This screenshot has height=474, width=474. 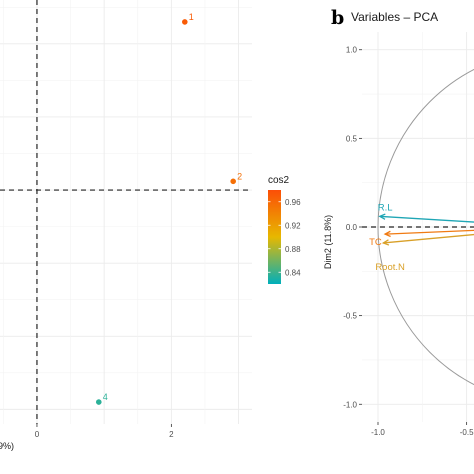 What do you see at coordinates (274, 237) in the screenshot?
I see `legend-colorbar` at bounding box center [274, 237].